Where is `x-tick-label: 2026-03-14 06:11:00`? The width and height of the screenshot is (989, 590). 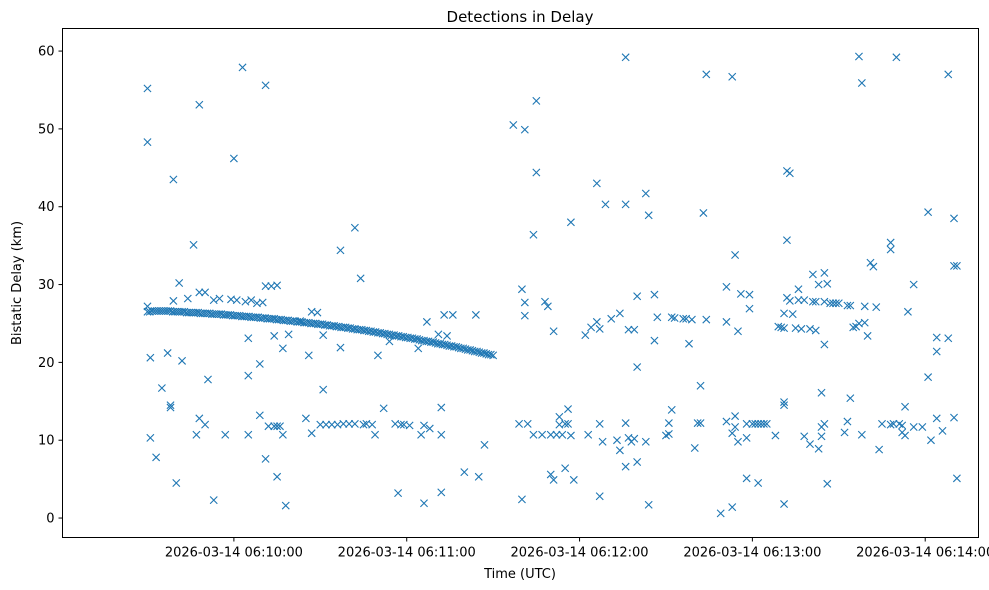
x-tick-label: 2026-03-14 06:11:00 is located at coordinates (407, 553).